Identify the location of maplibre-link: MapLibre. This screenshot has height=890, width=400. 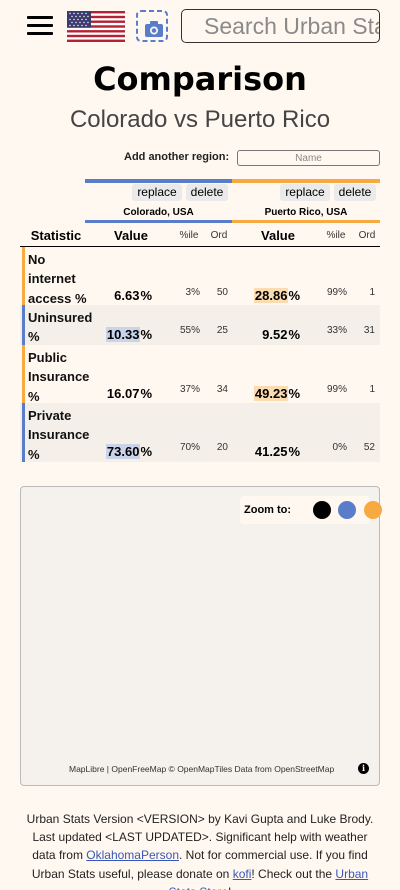
(87, 769).